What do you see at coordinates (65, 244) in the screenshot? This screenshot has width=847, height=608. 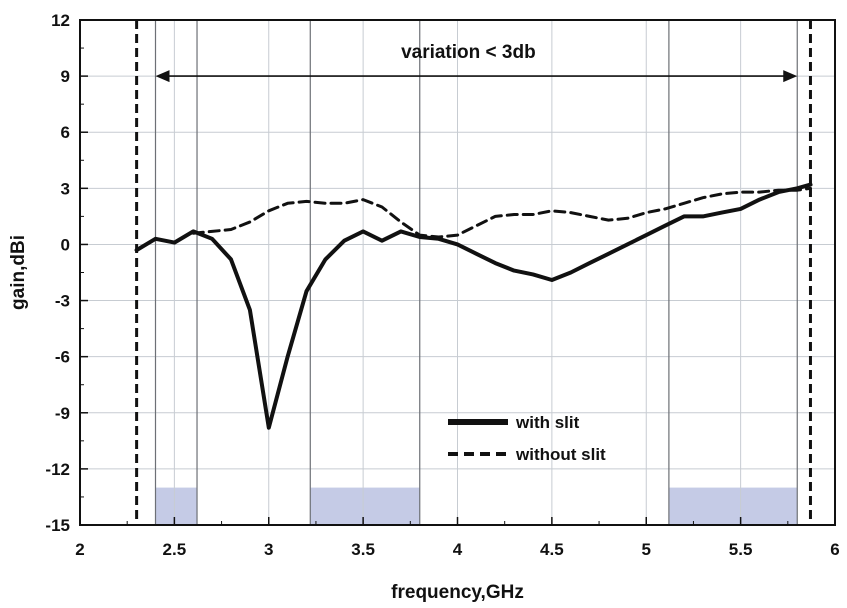 I see `y-tick-label: 0` at bounding box center [65, 244].